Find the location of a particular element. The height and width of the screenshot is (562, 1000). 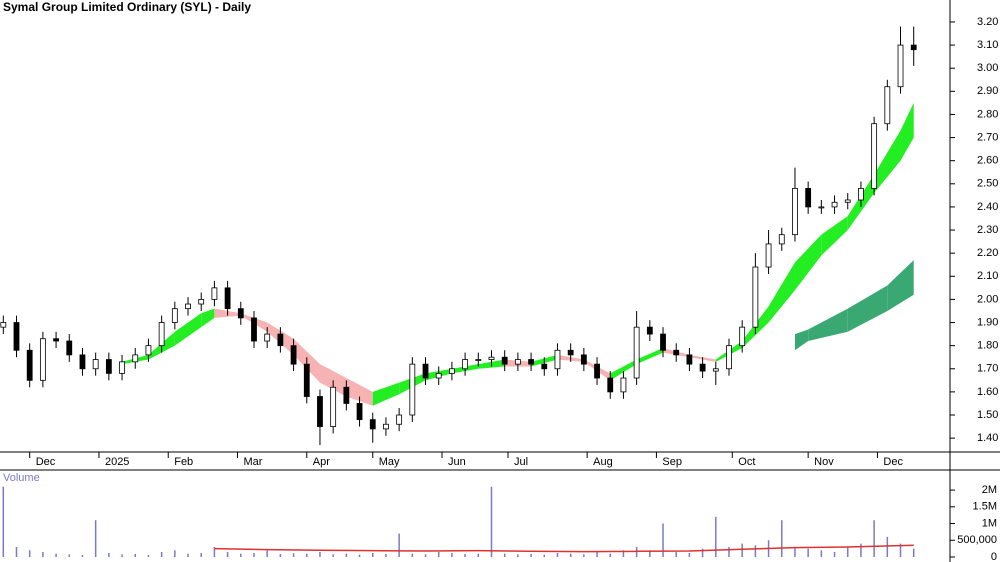

y-tick-label: 1.5M is located at coordinates (985, 507).